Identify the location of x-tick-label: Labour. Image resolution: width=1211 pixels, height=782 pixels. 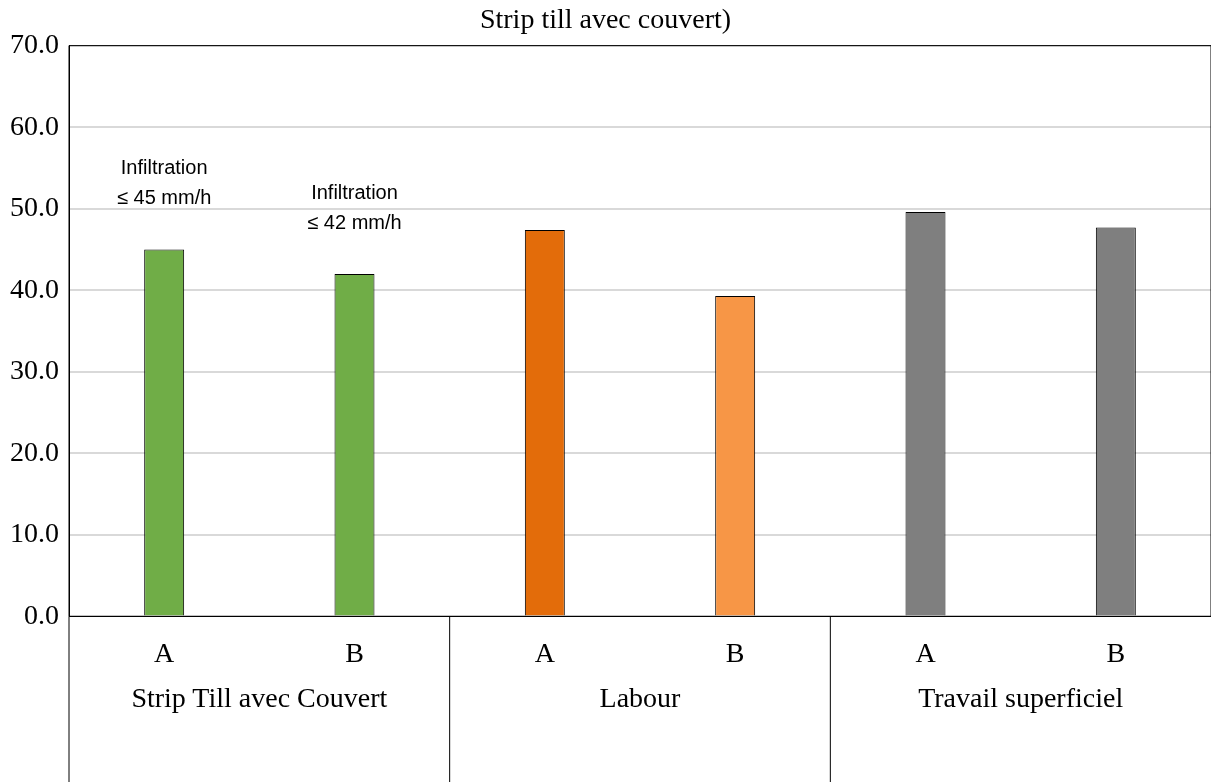
(640, 697).